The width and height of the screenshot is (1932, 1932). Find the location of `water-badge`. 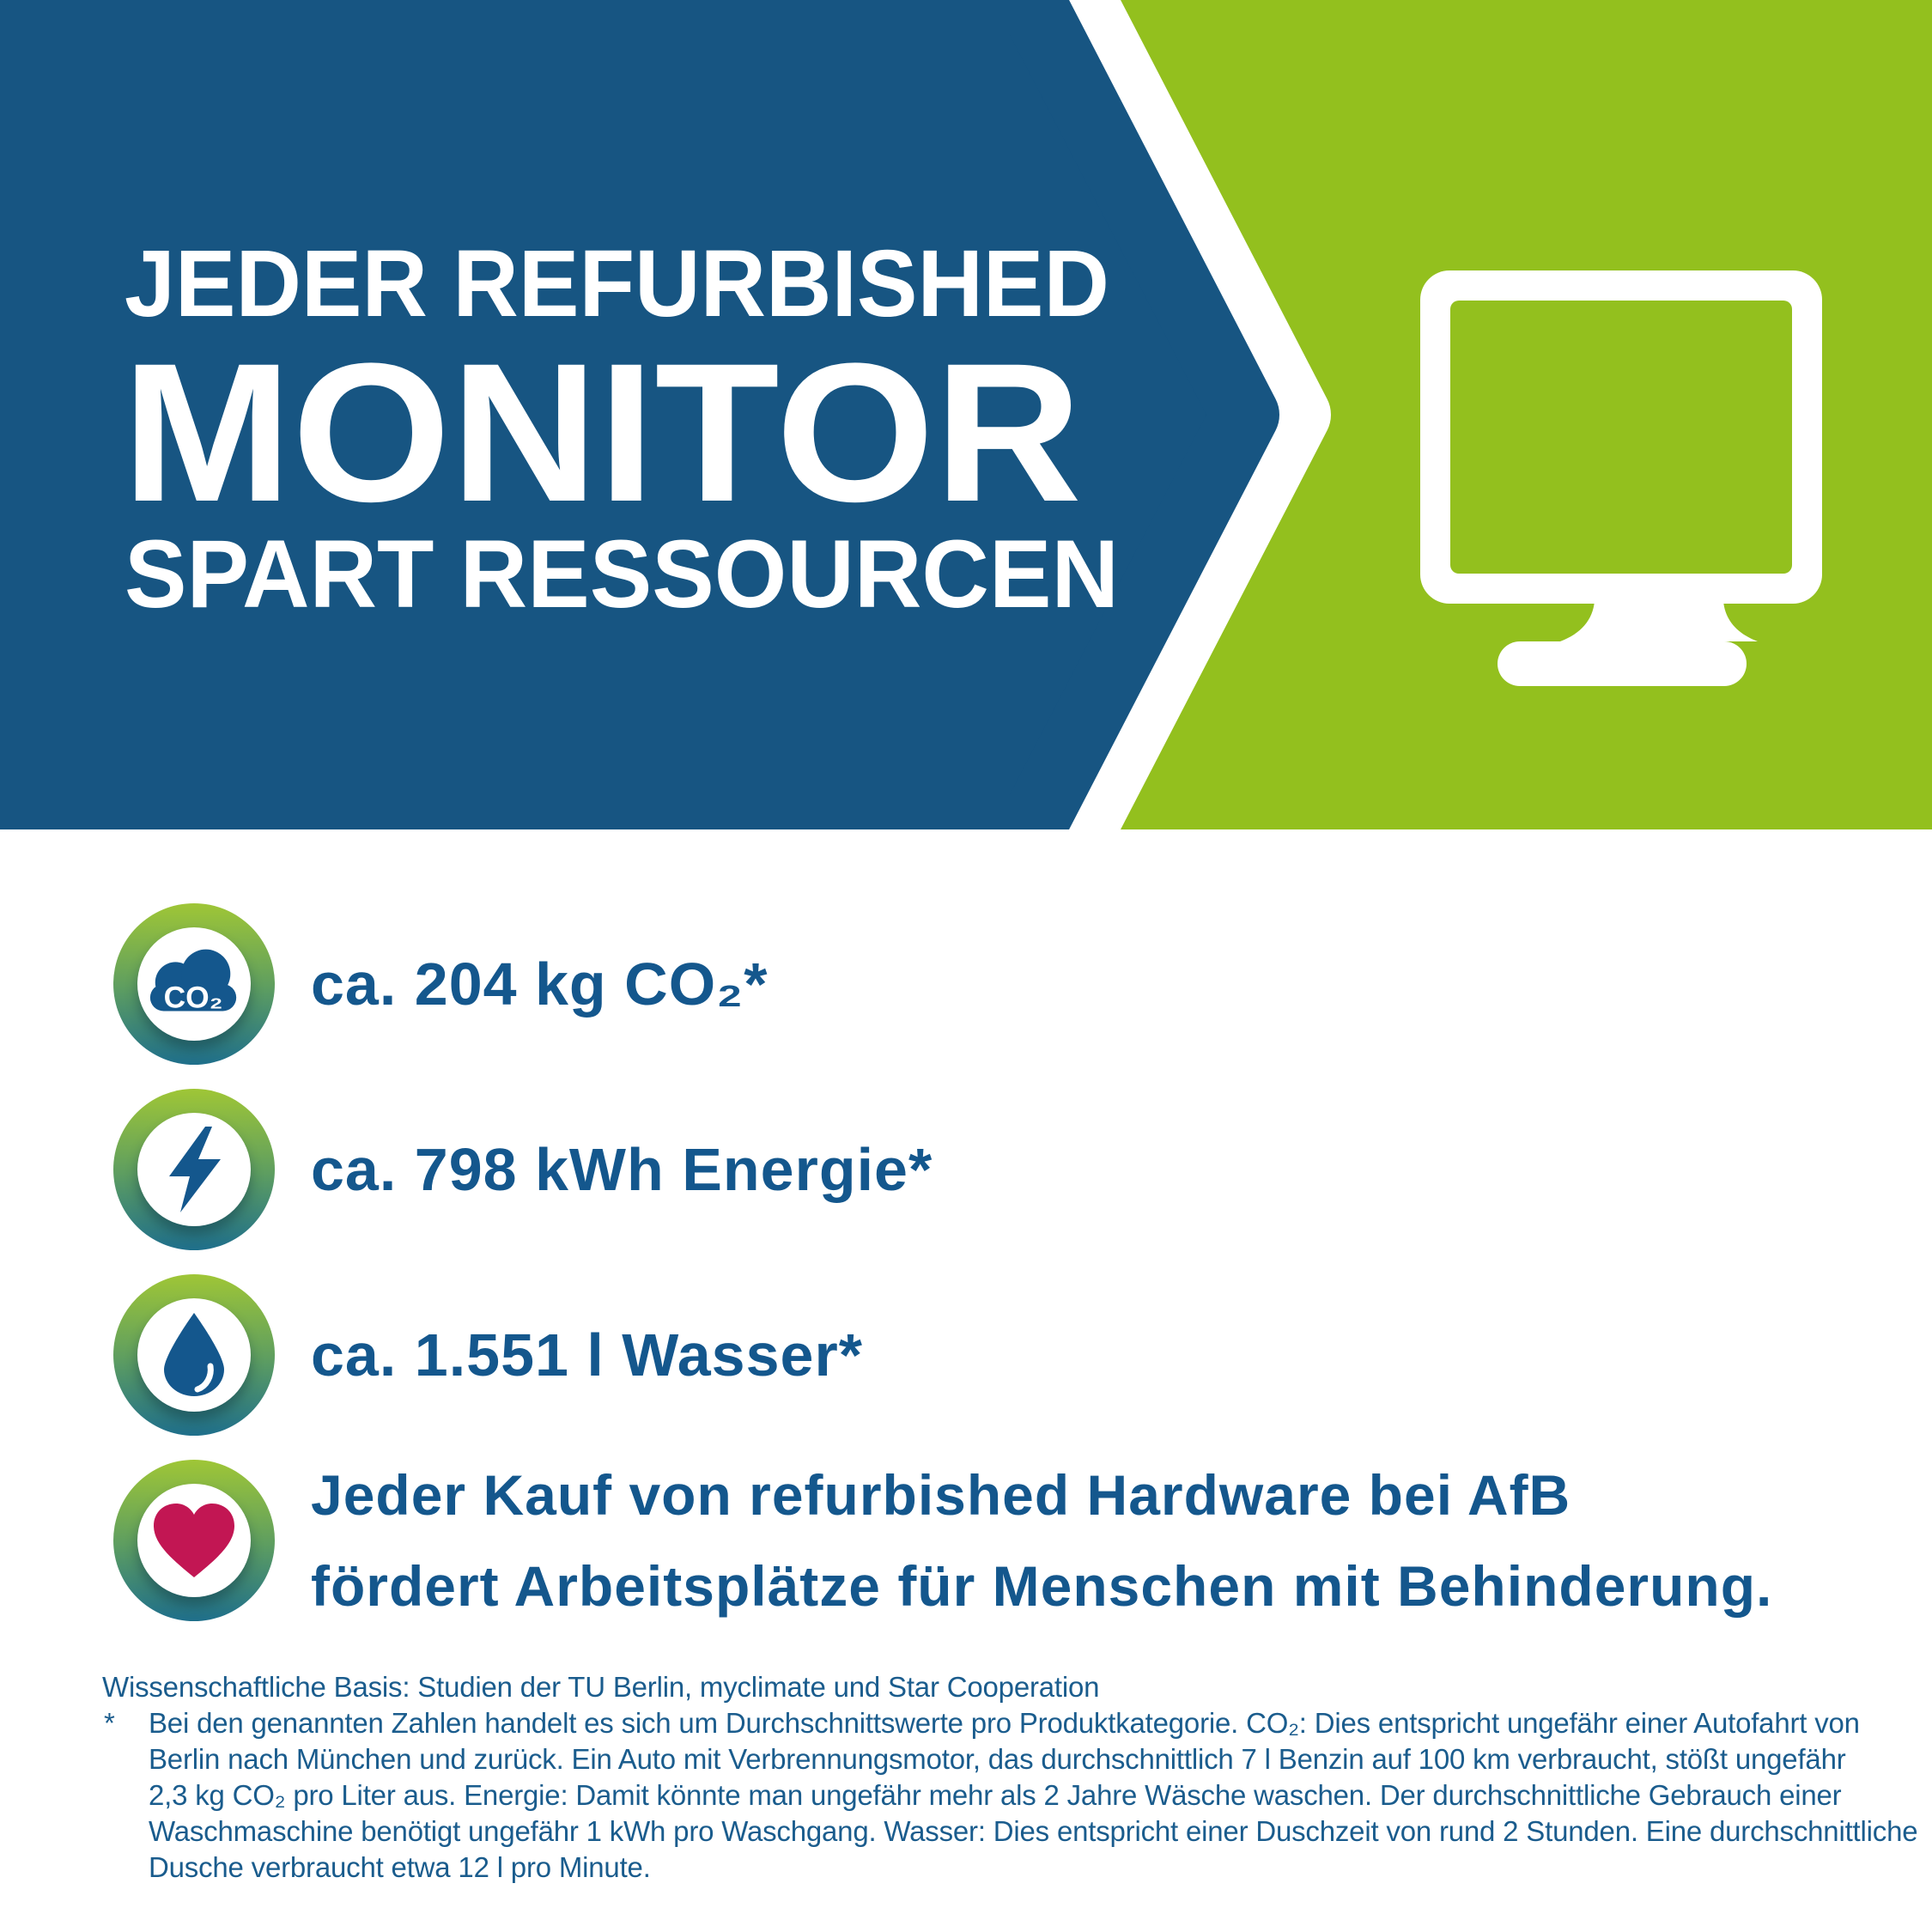

water-badge is located at coordinates (194, 1355).